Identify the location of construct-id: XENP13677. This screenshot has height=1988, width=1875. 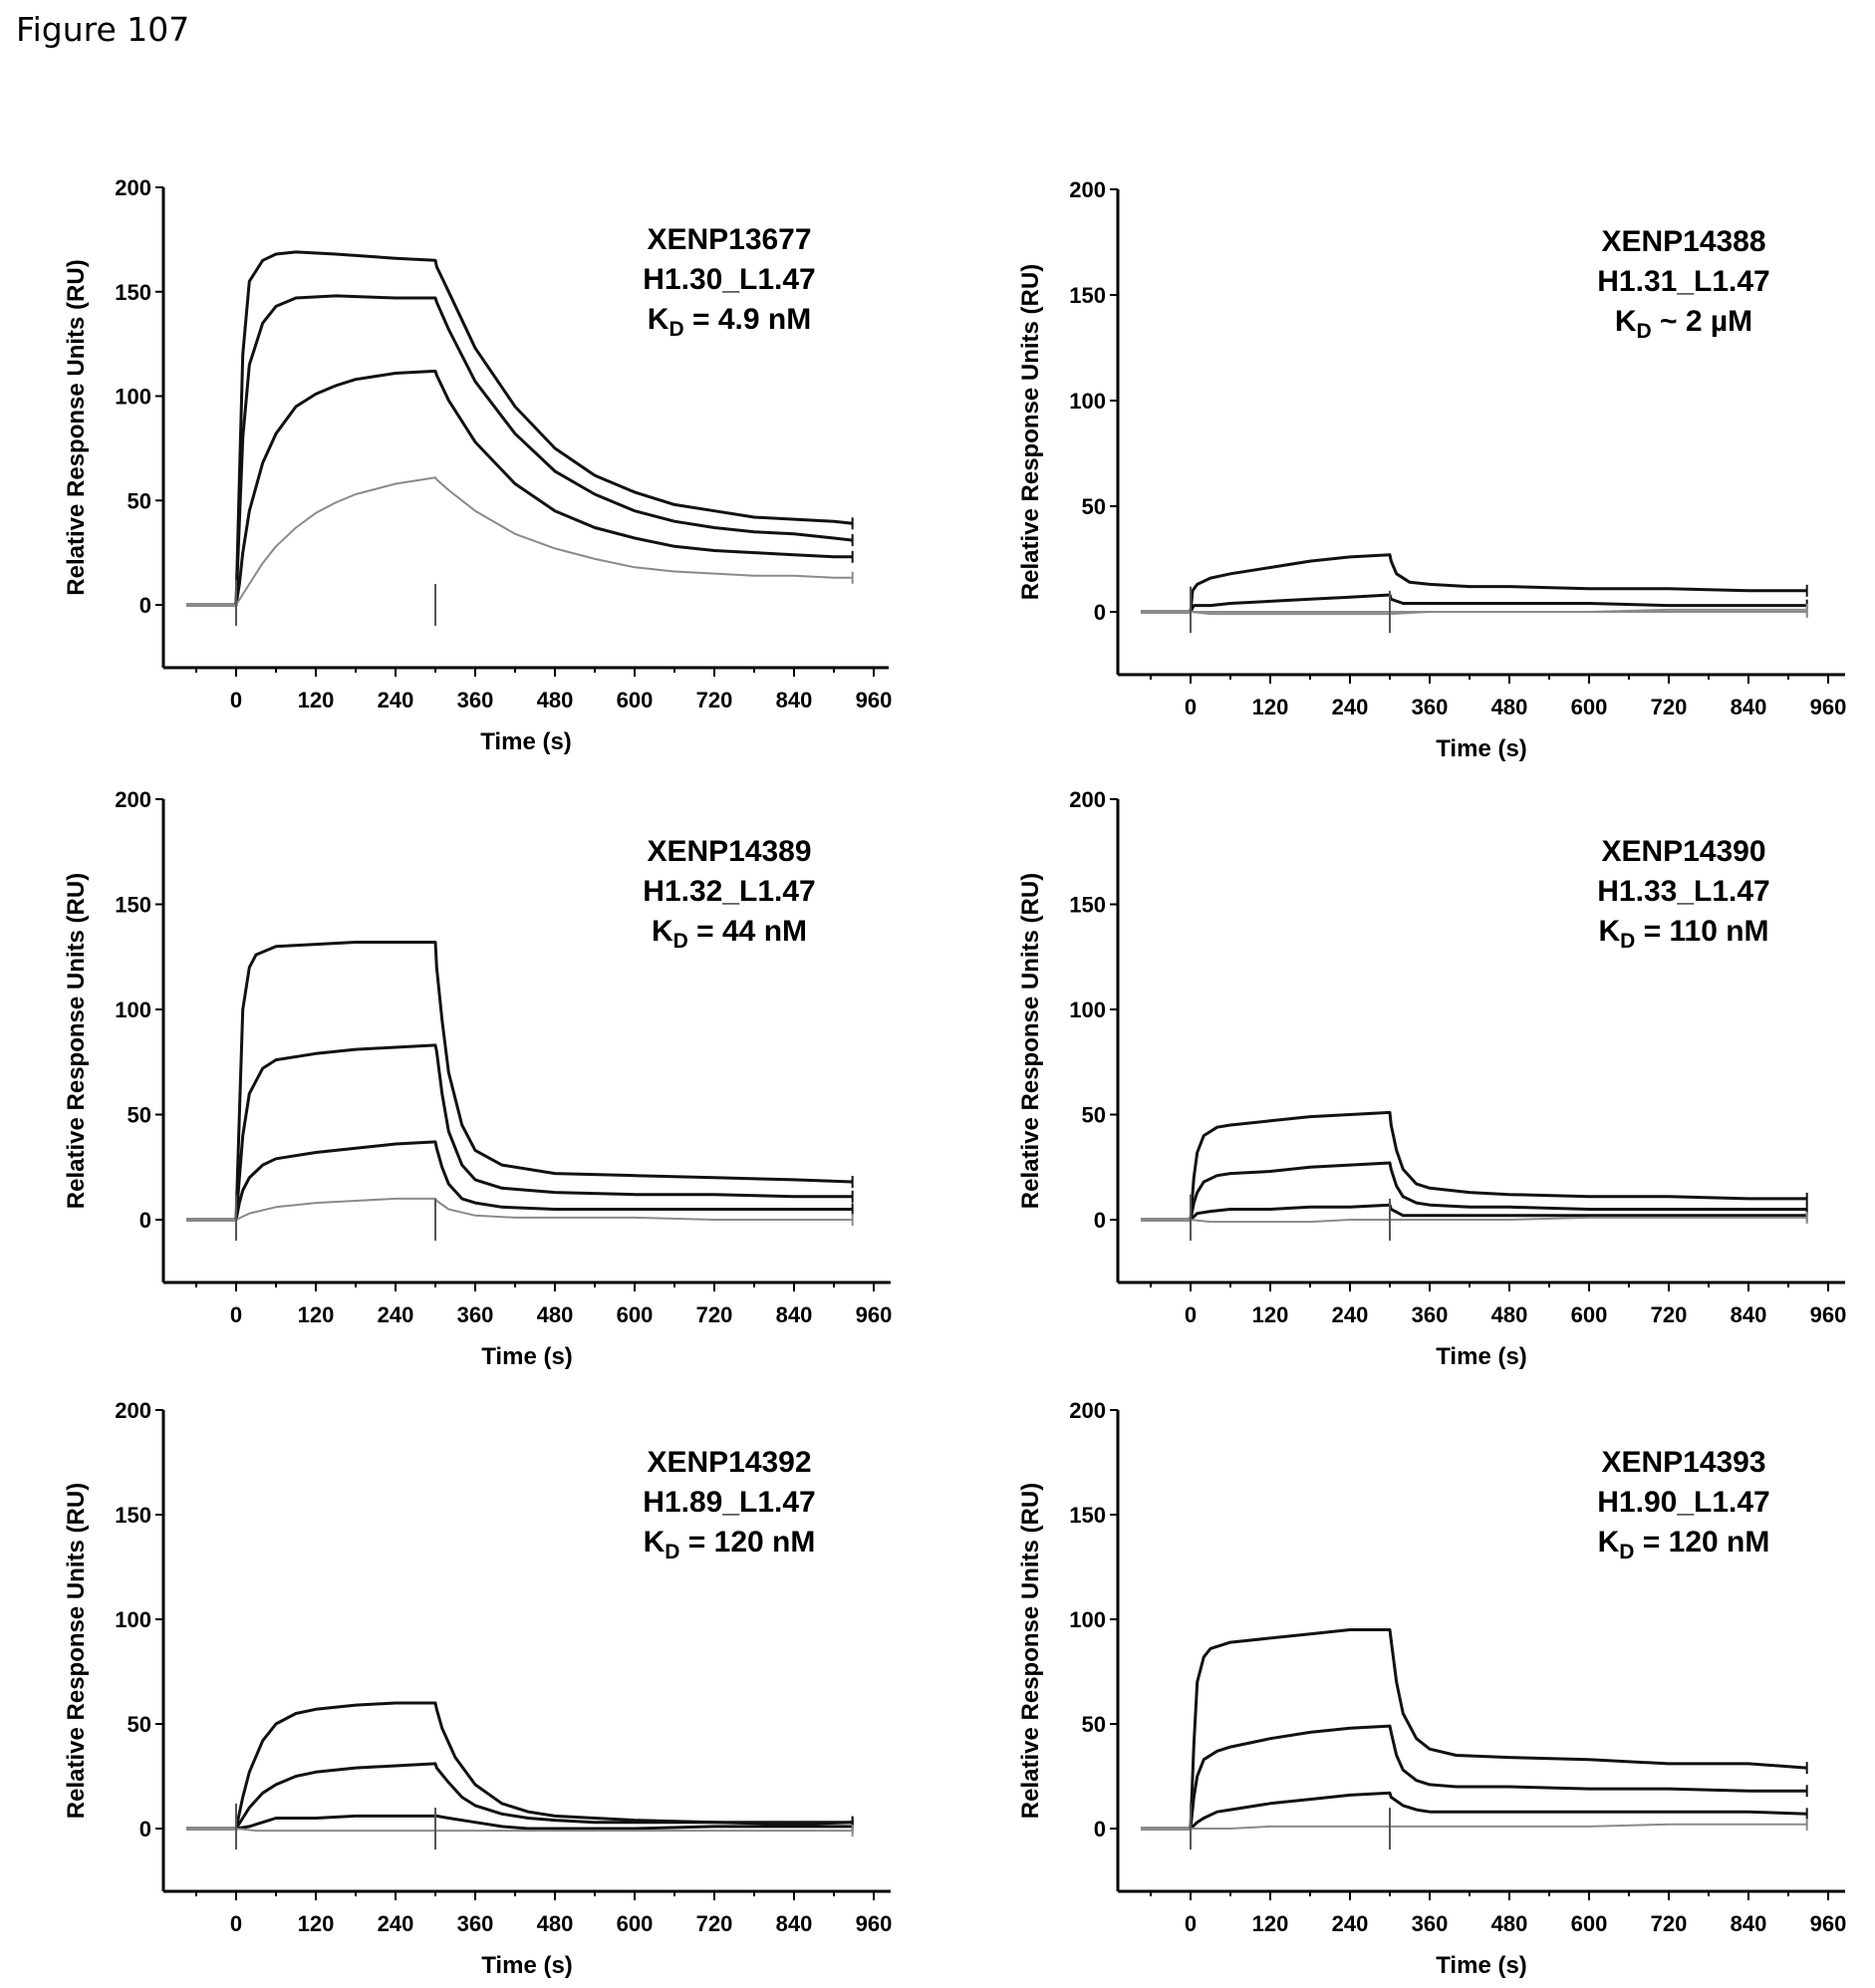
(729, 239).